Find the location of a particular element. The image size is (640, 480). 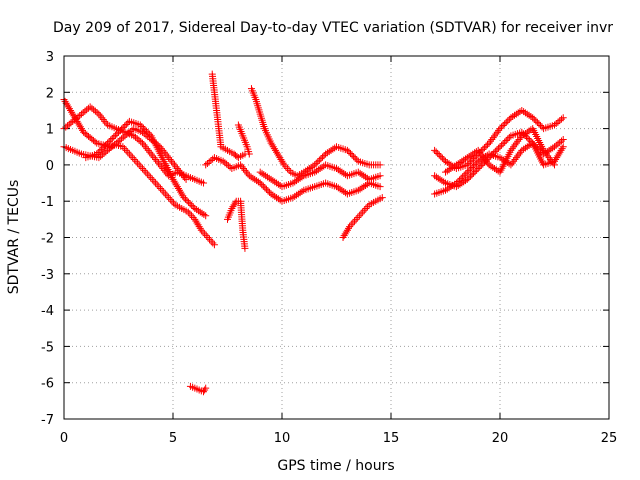

y-tick-label: 2 is located at coordinates (50, 93).